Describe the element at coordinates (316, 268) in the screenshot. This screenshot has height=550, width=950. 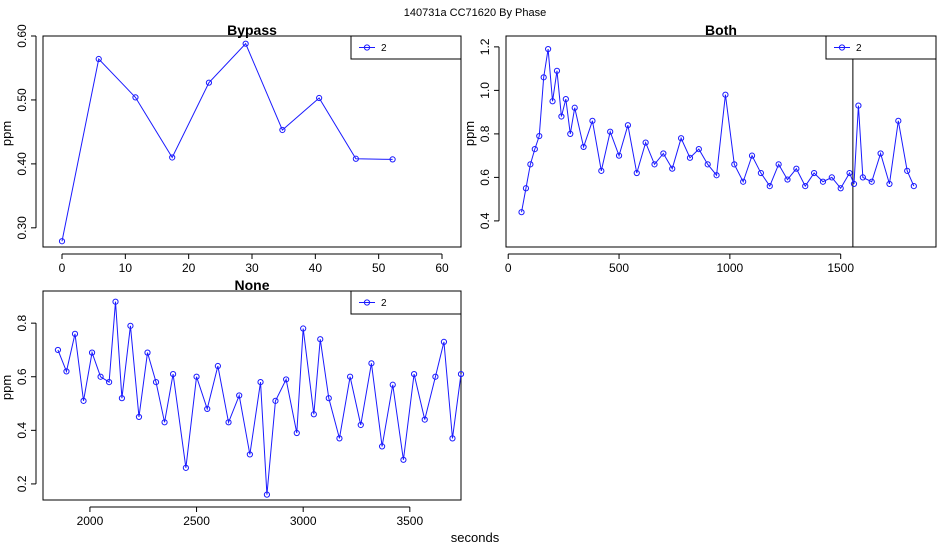
I see `x-tick-label: 40` at that location.